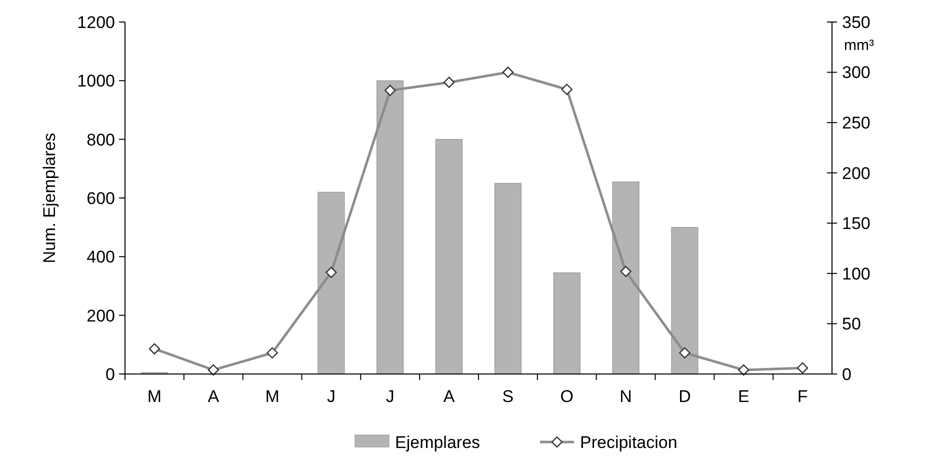 The height and width of the screenshot is (464, 942). What do you see at coordinates (856, 72) in the screenshot?
I see `y2-tick-label: 300` at bounding box center [856, 72].